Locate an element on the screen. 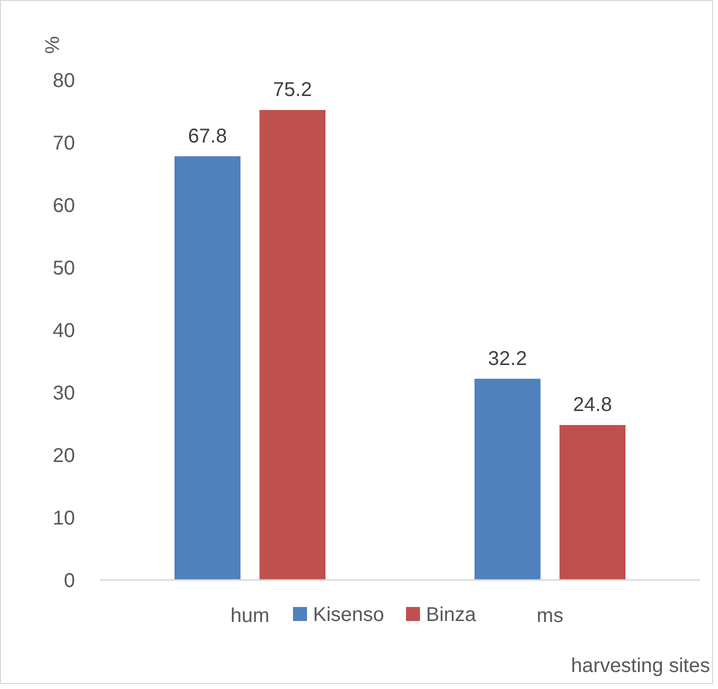 The width and height of the screenshot is (718, 689). x-tick-label: ms is located at coordinates (550, 616).